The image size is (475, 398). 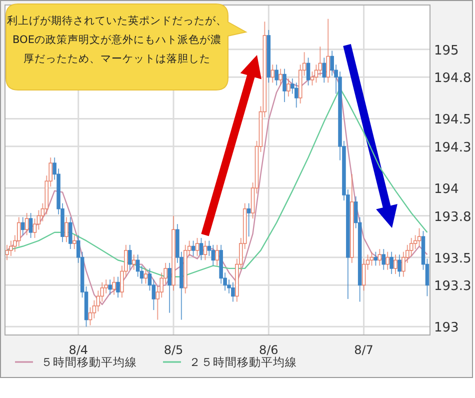 I want to click on x-tick-label: 8/7, so click(x=364, y=350).